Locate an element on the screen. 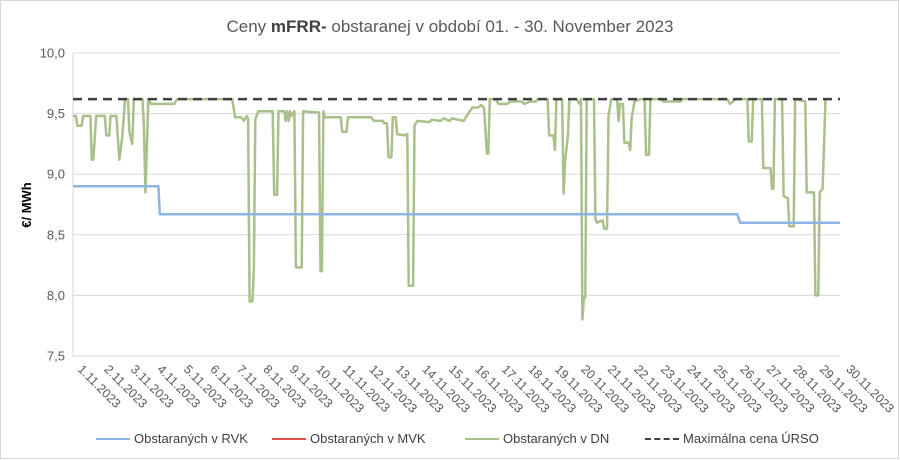  y-tick-label: 9,5 is located at coordinates (56, 113).